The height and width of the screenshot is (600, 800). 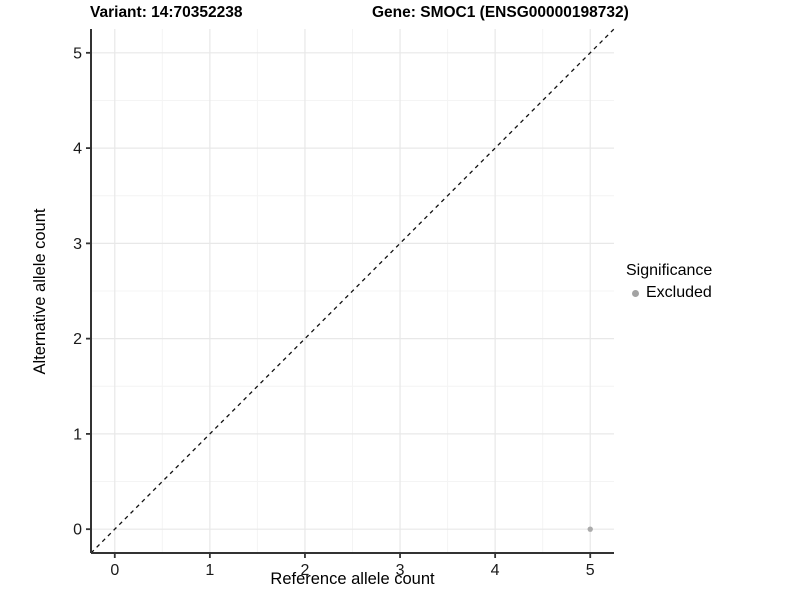 What do you see at coordinates (590, 529) in the screenshot?
I see `data-point` at bounding box center [590, 529].